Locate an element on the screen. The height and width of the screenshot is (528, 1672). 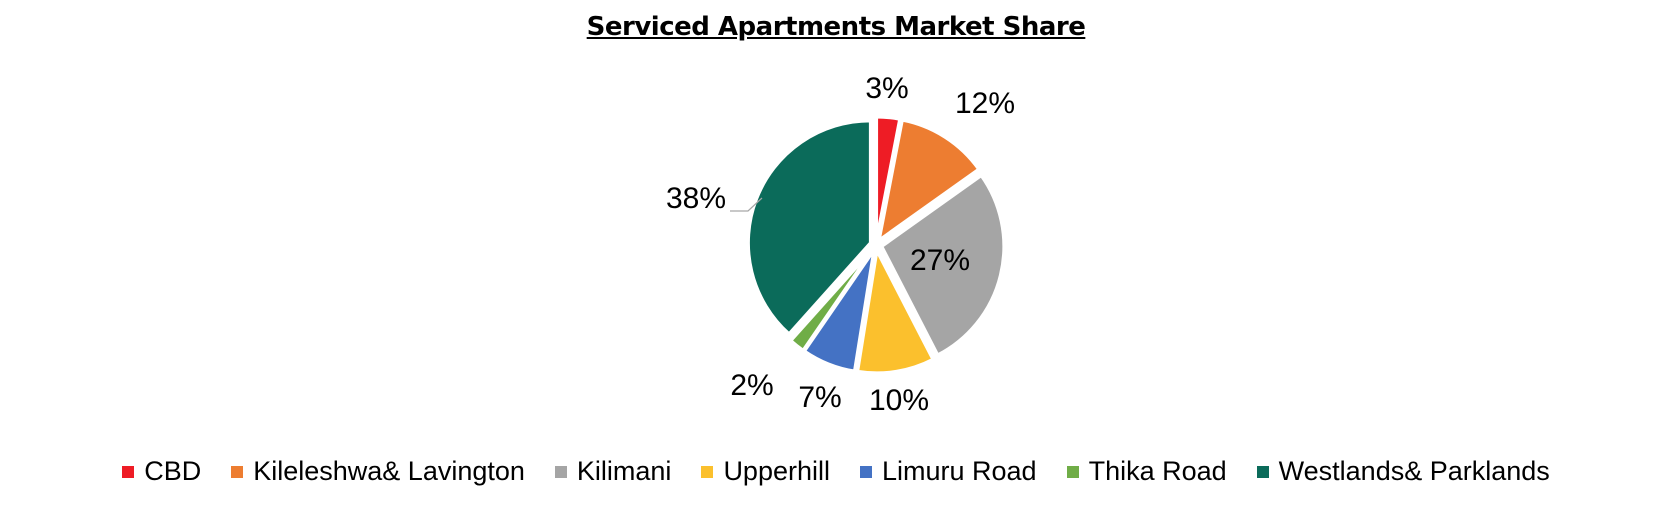
pie-slice-kileleshwa-lavington is located at coordinates (929, 181).